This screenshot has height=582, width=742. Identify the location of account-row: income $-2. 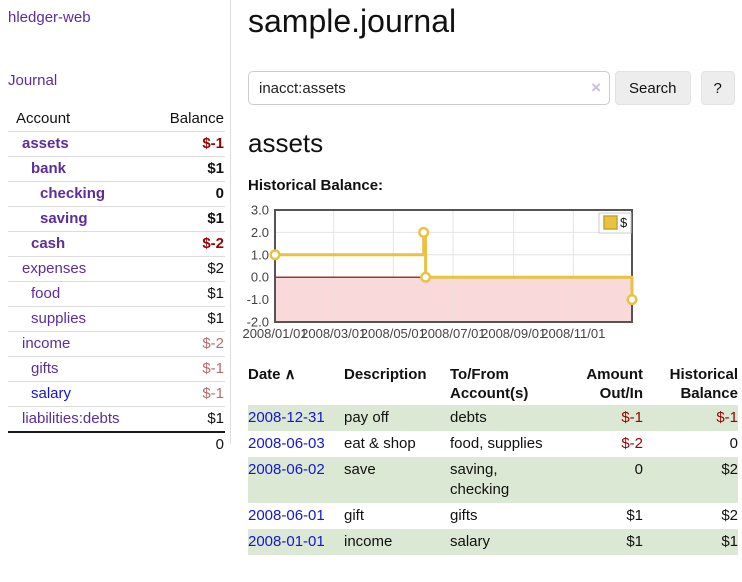
(116, 344).